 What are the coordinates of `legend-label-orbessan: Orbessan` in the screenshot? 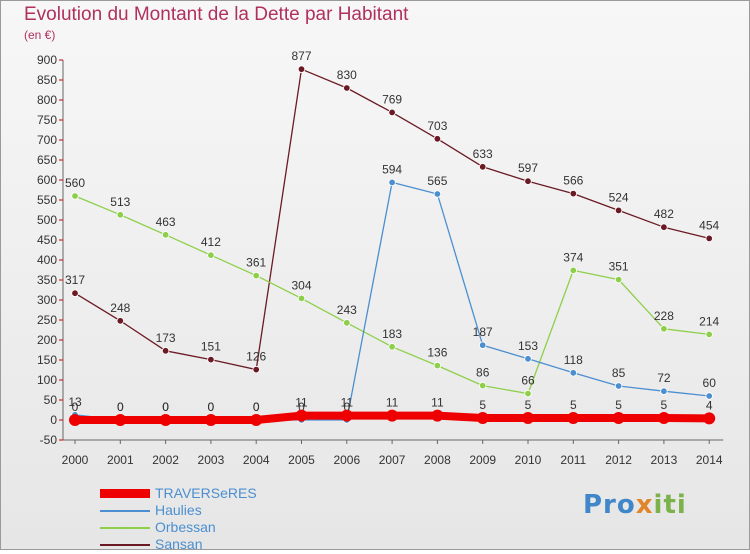 It's located at (185, 527).